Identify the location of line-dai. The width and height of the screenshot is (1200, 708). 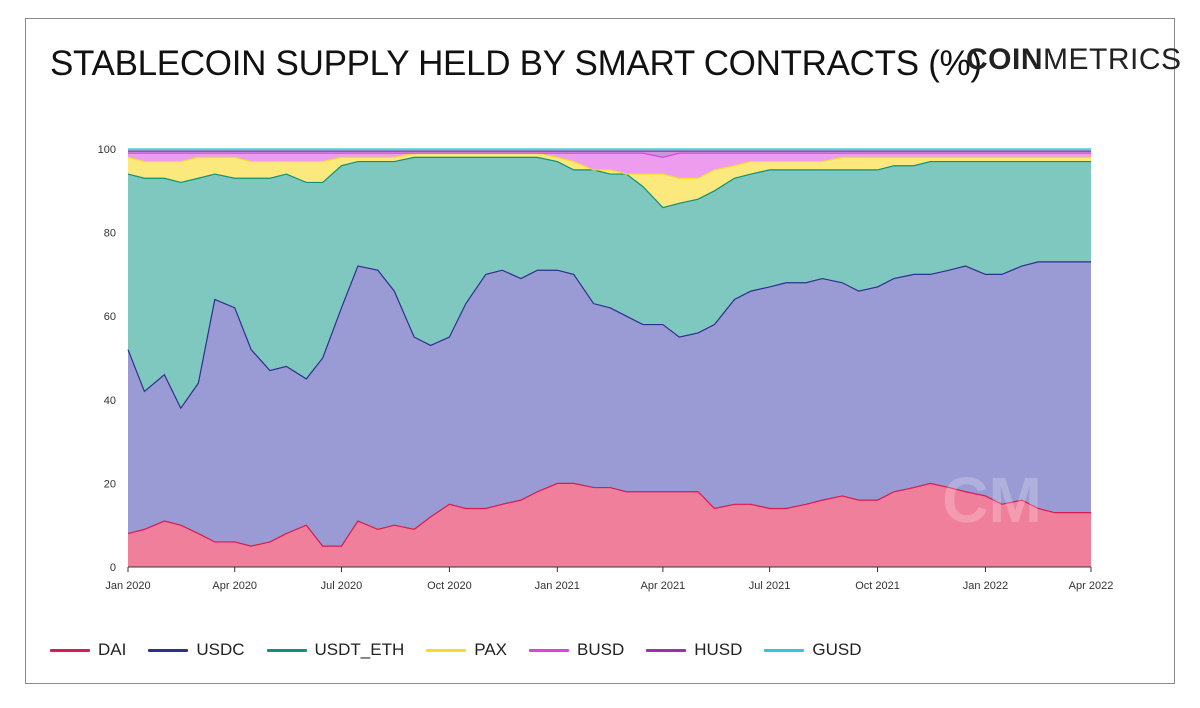
(609, 514).